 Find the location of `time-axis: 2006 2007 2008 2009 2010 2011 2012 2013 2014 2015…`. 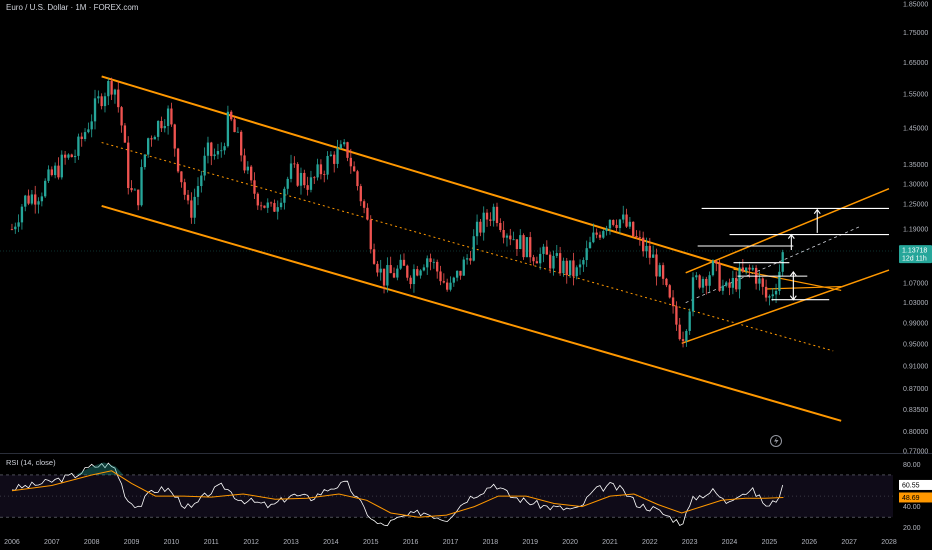

time-axis: 2006 2007 2008 2009 2010 2011 2012 2013 2014 2015… is located at coordinates (450, 542).